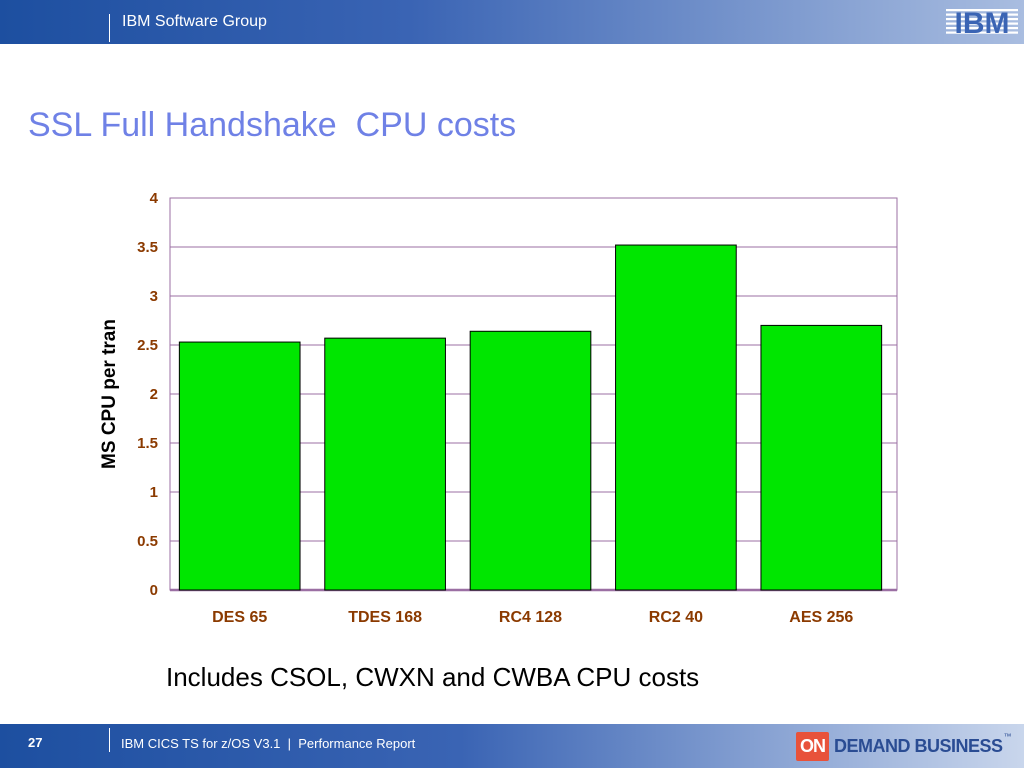 The height and width of the screenshot is (768, 1024). What do you see at coordinates (812, 746) in the screenshot?
I see `on-demand-logo-on: ON` at bounding box center [812, 746].